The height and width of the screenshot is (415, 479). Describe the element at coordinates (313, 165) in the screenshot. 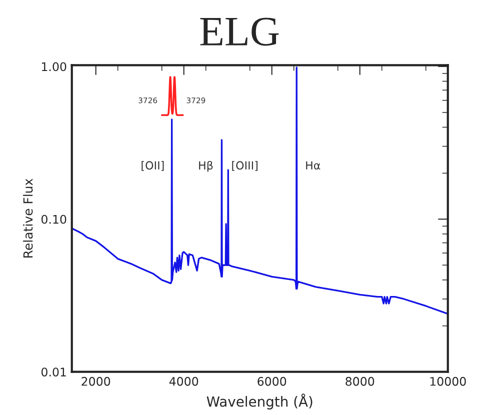

I see `annotation: Hα` at that location.